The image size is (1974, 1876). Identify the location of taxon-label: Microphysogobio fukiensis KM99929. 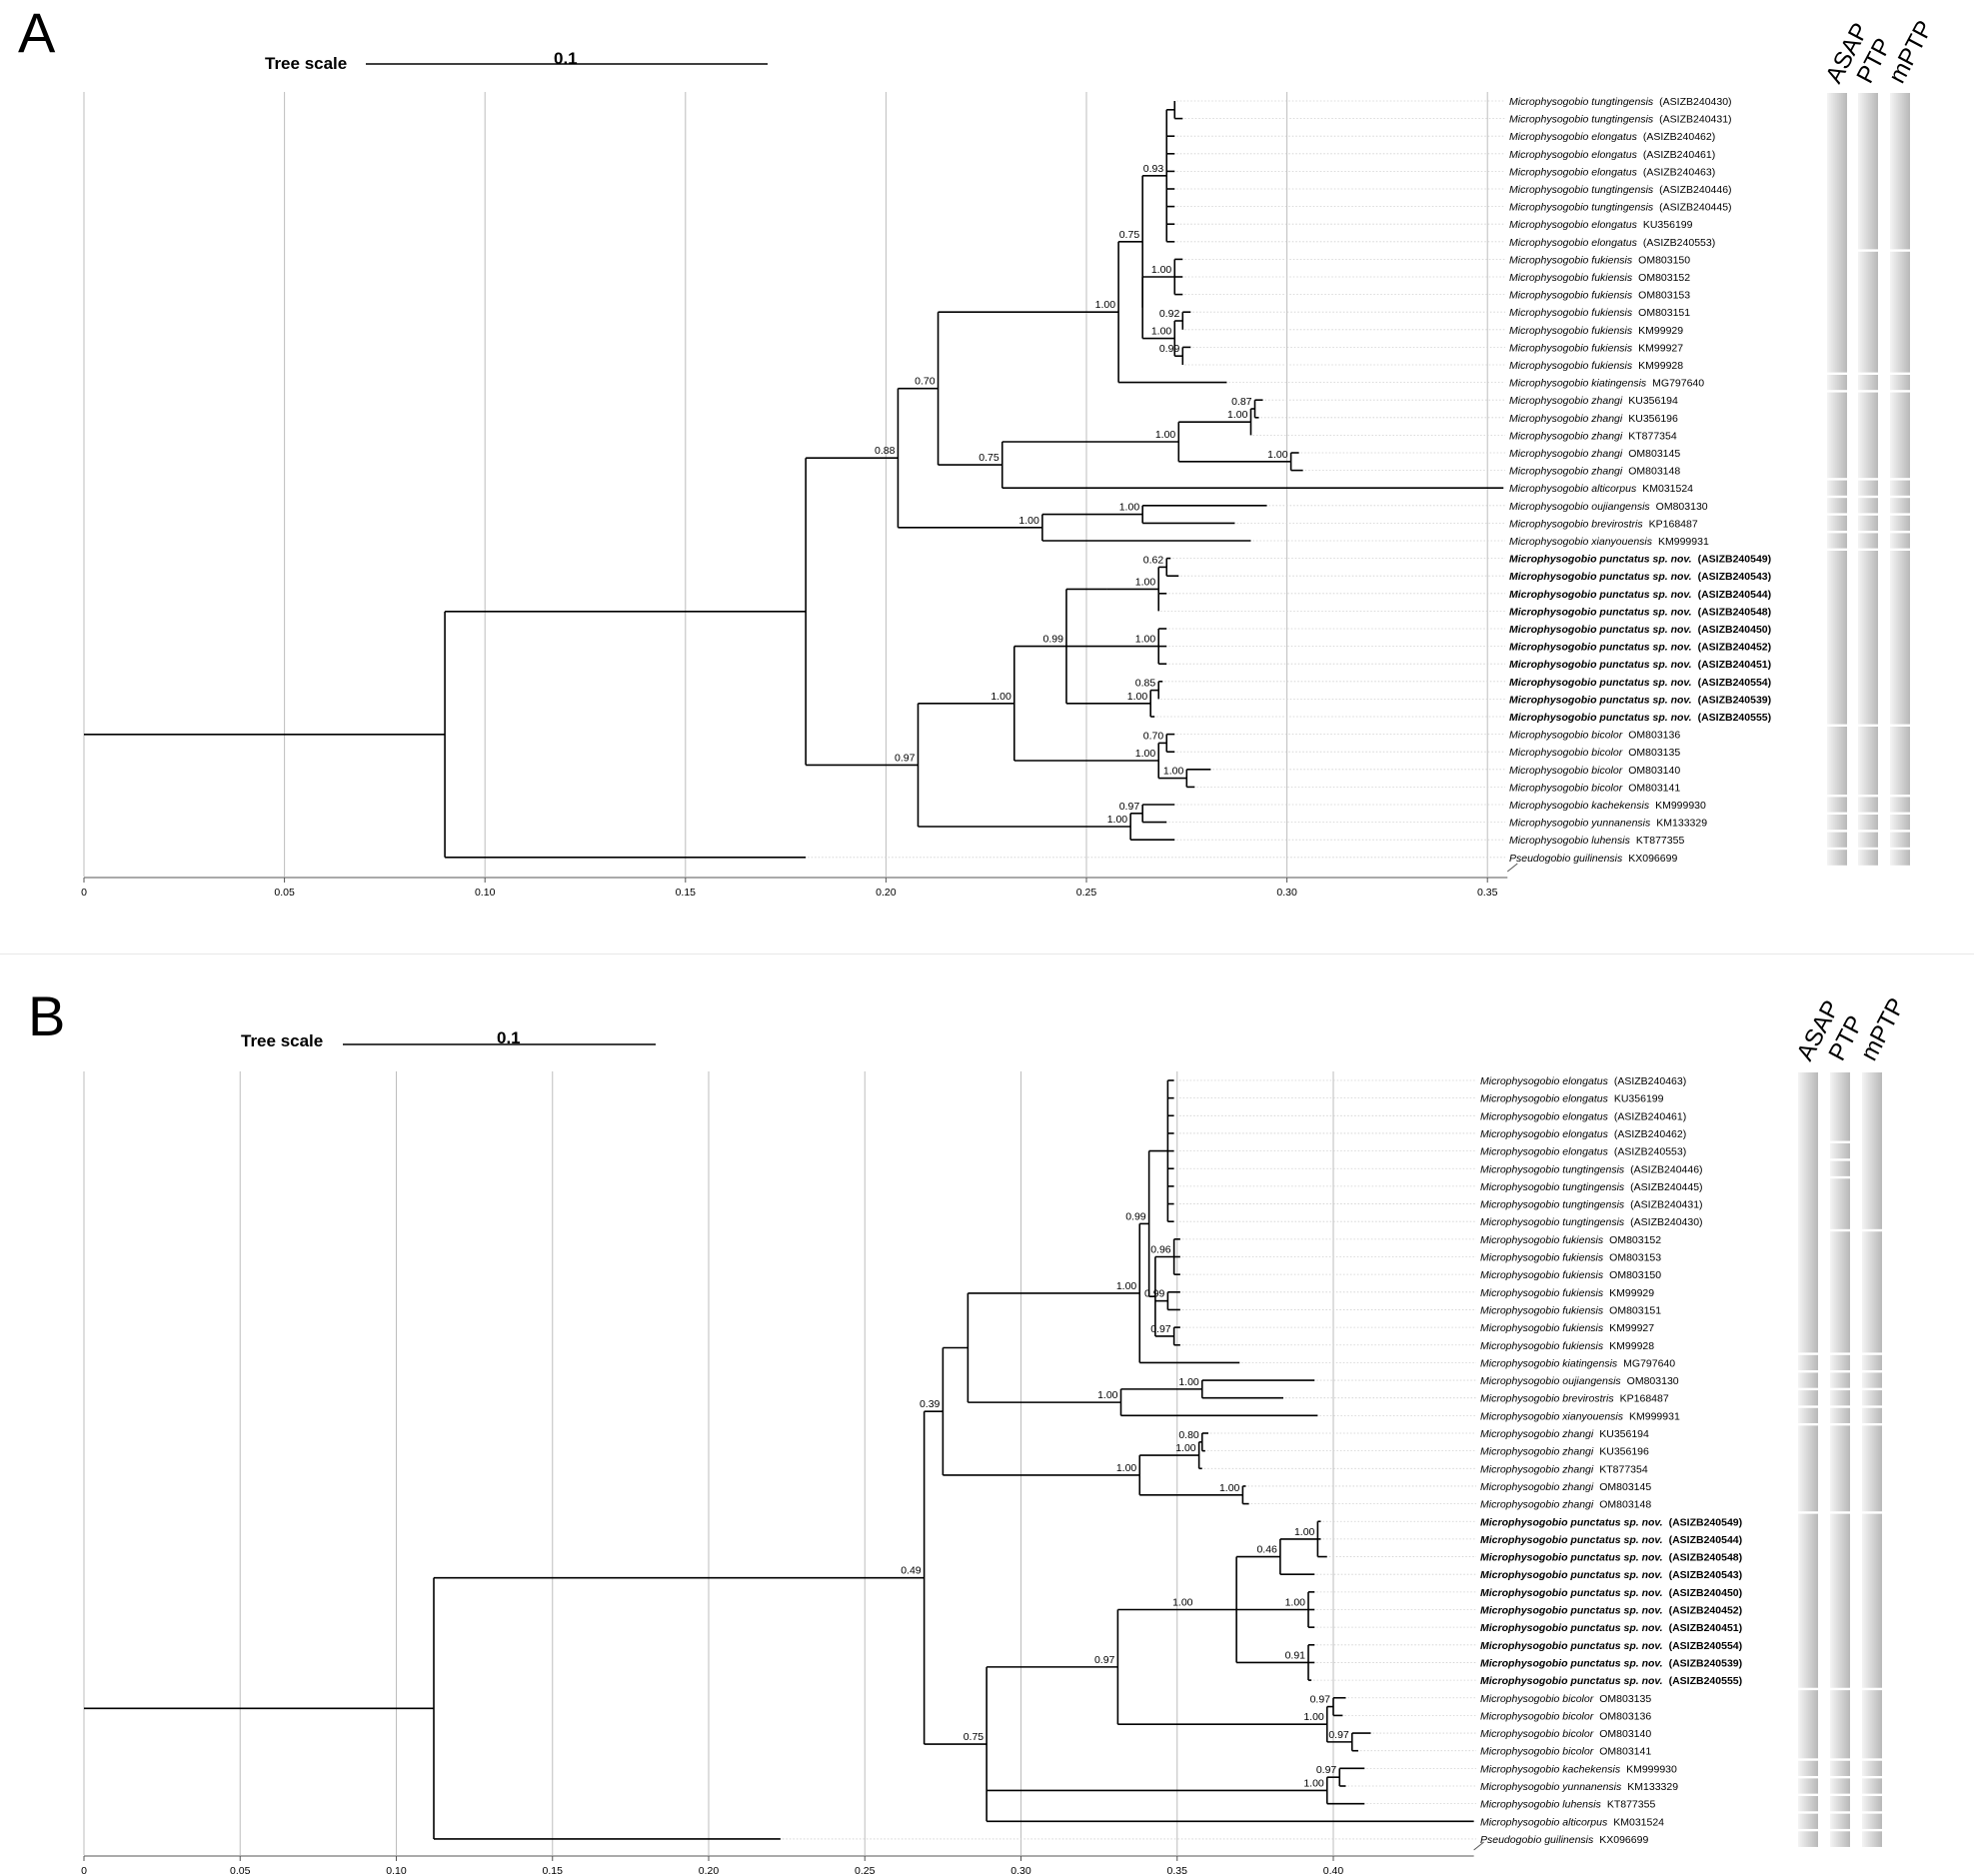
(1567, 1293).